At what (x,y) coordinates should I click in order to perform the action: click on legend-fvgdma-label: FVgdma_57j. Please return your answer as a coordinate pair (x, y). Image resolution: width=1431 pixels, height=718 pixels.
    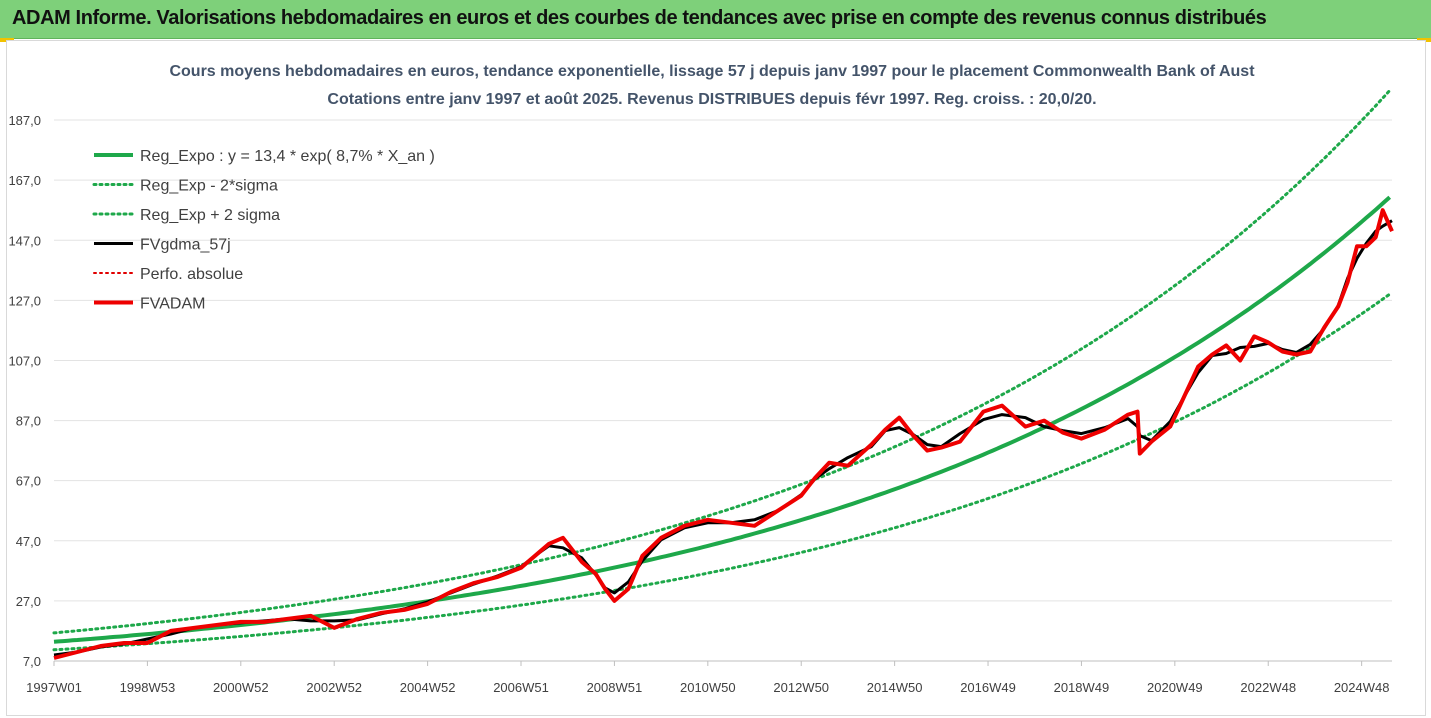
    Looking at the image, I should click on (185, 245).